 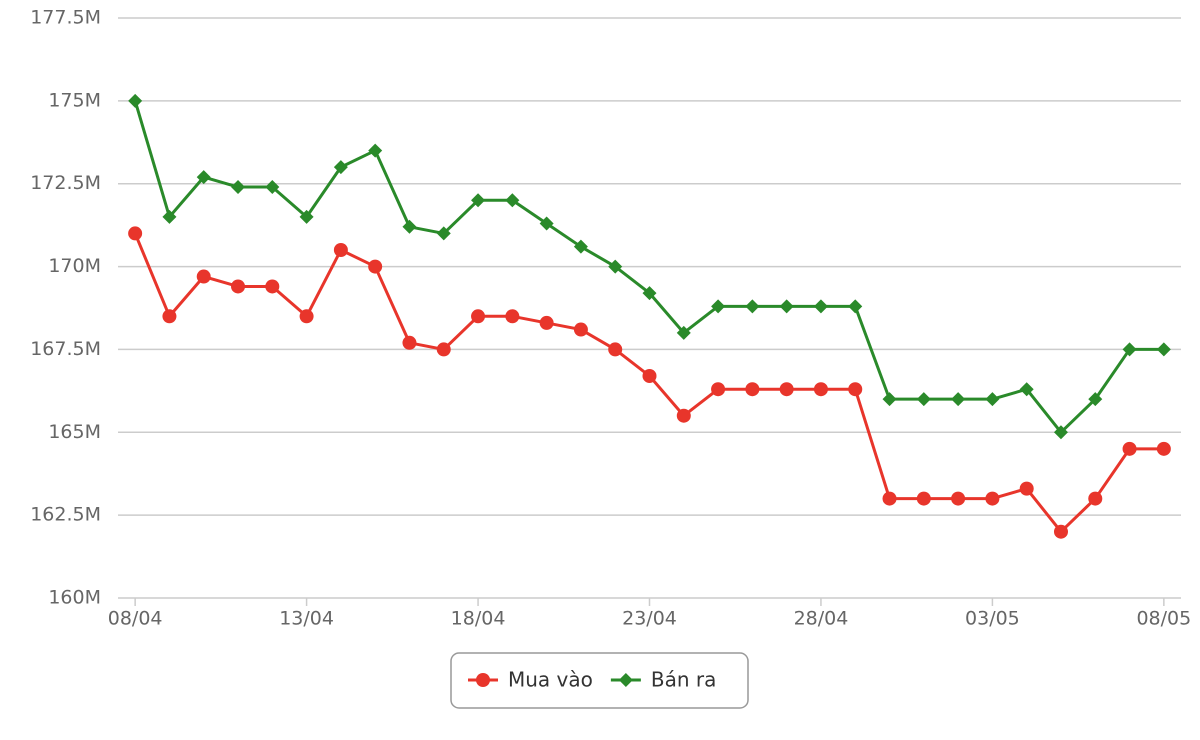 What do you see at coordinates (1163, 619) in the screenshot?
I see `x-tick-label: 08/05` at bounding box center [1163, 619].